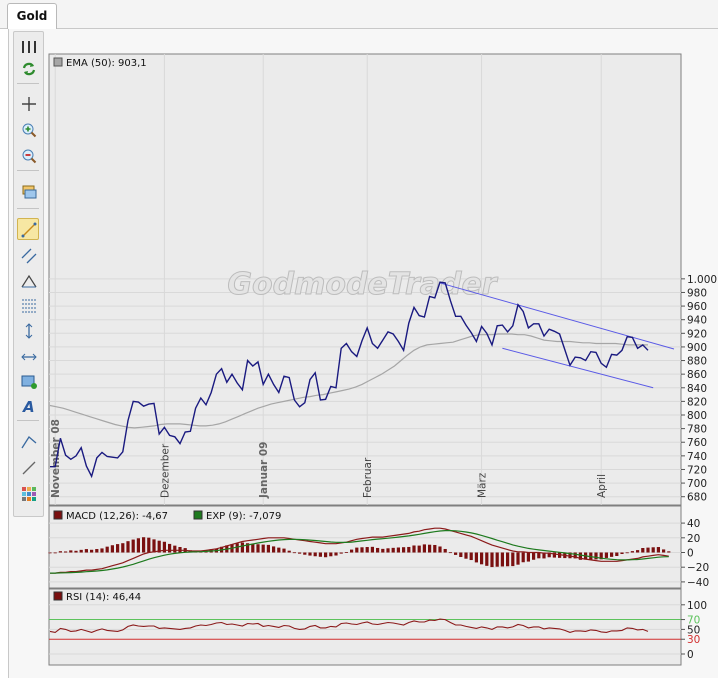  I want to click on line-icon, so click(29, 468).